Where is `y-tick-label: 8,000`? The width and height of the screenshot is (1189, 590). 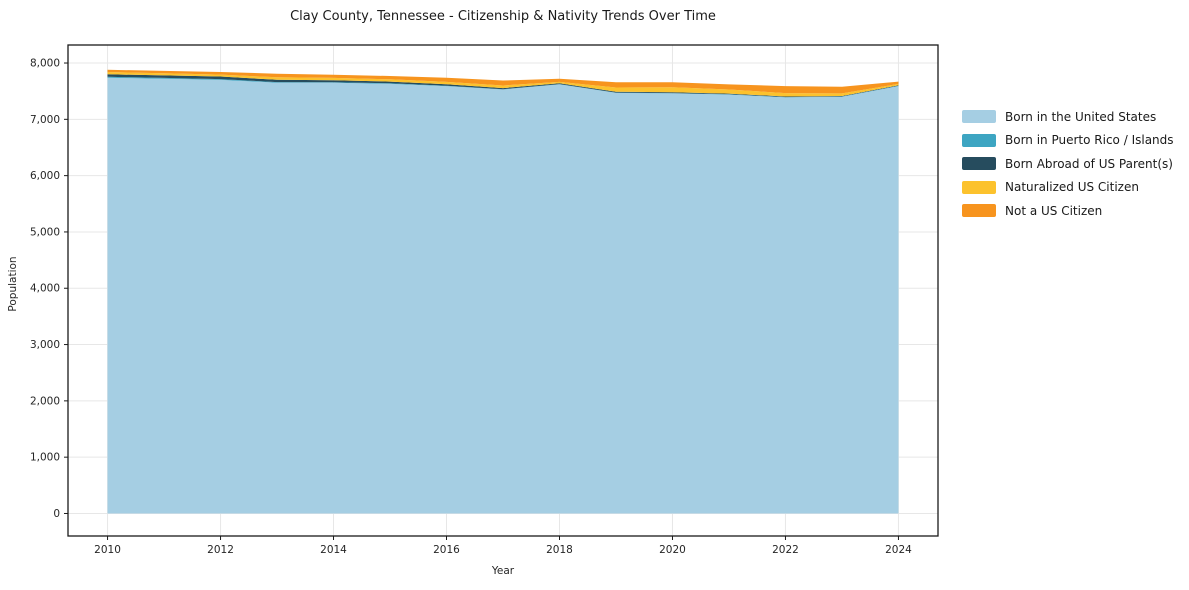
y-tick-label: 8,000 is located at coordinates (45, 64).